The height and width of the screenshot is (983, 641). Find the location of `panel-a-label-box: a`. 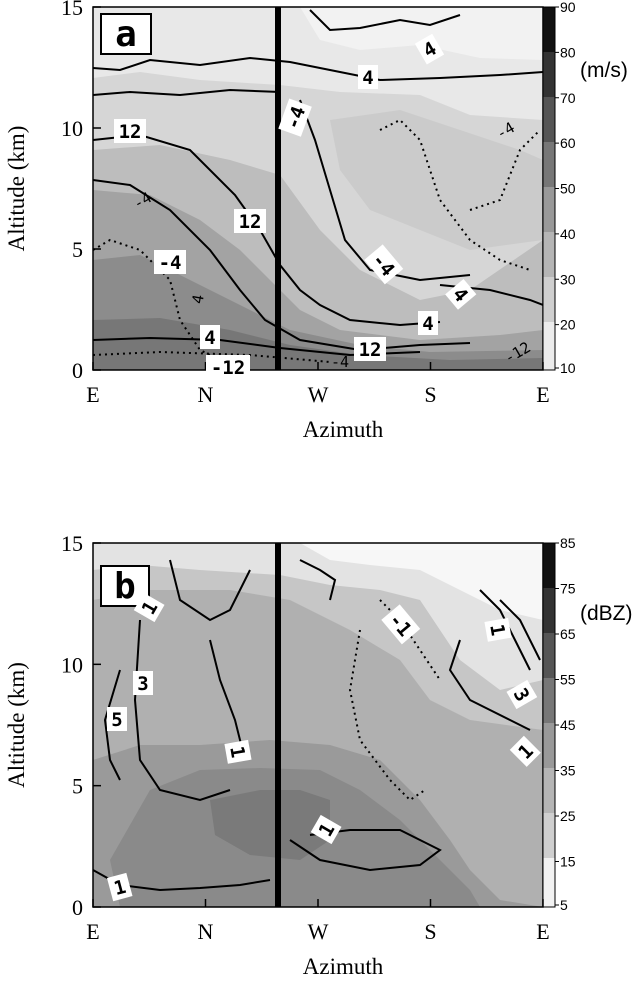

panel-a-label-box: a is located at coordinates (126, 34).